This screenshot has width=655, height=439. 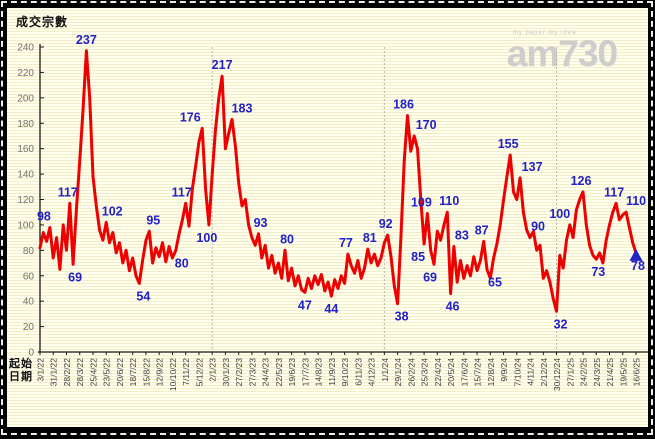 What do you see at coordinates (42, 22) in the screenshot?
I see `chart-title: 成交宗數` at bounding box center [42, 22].